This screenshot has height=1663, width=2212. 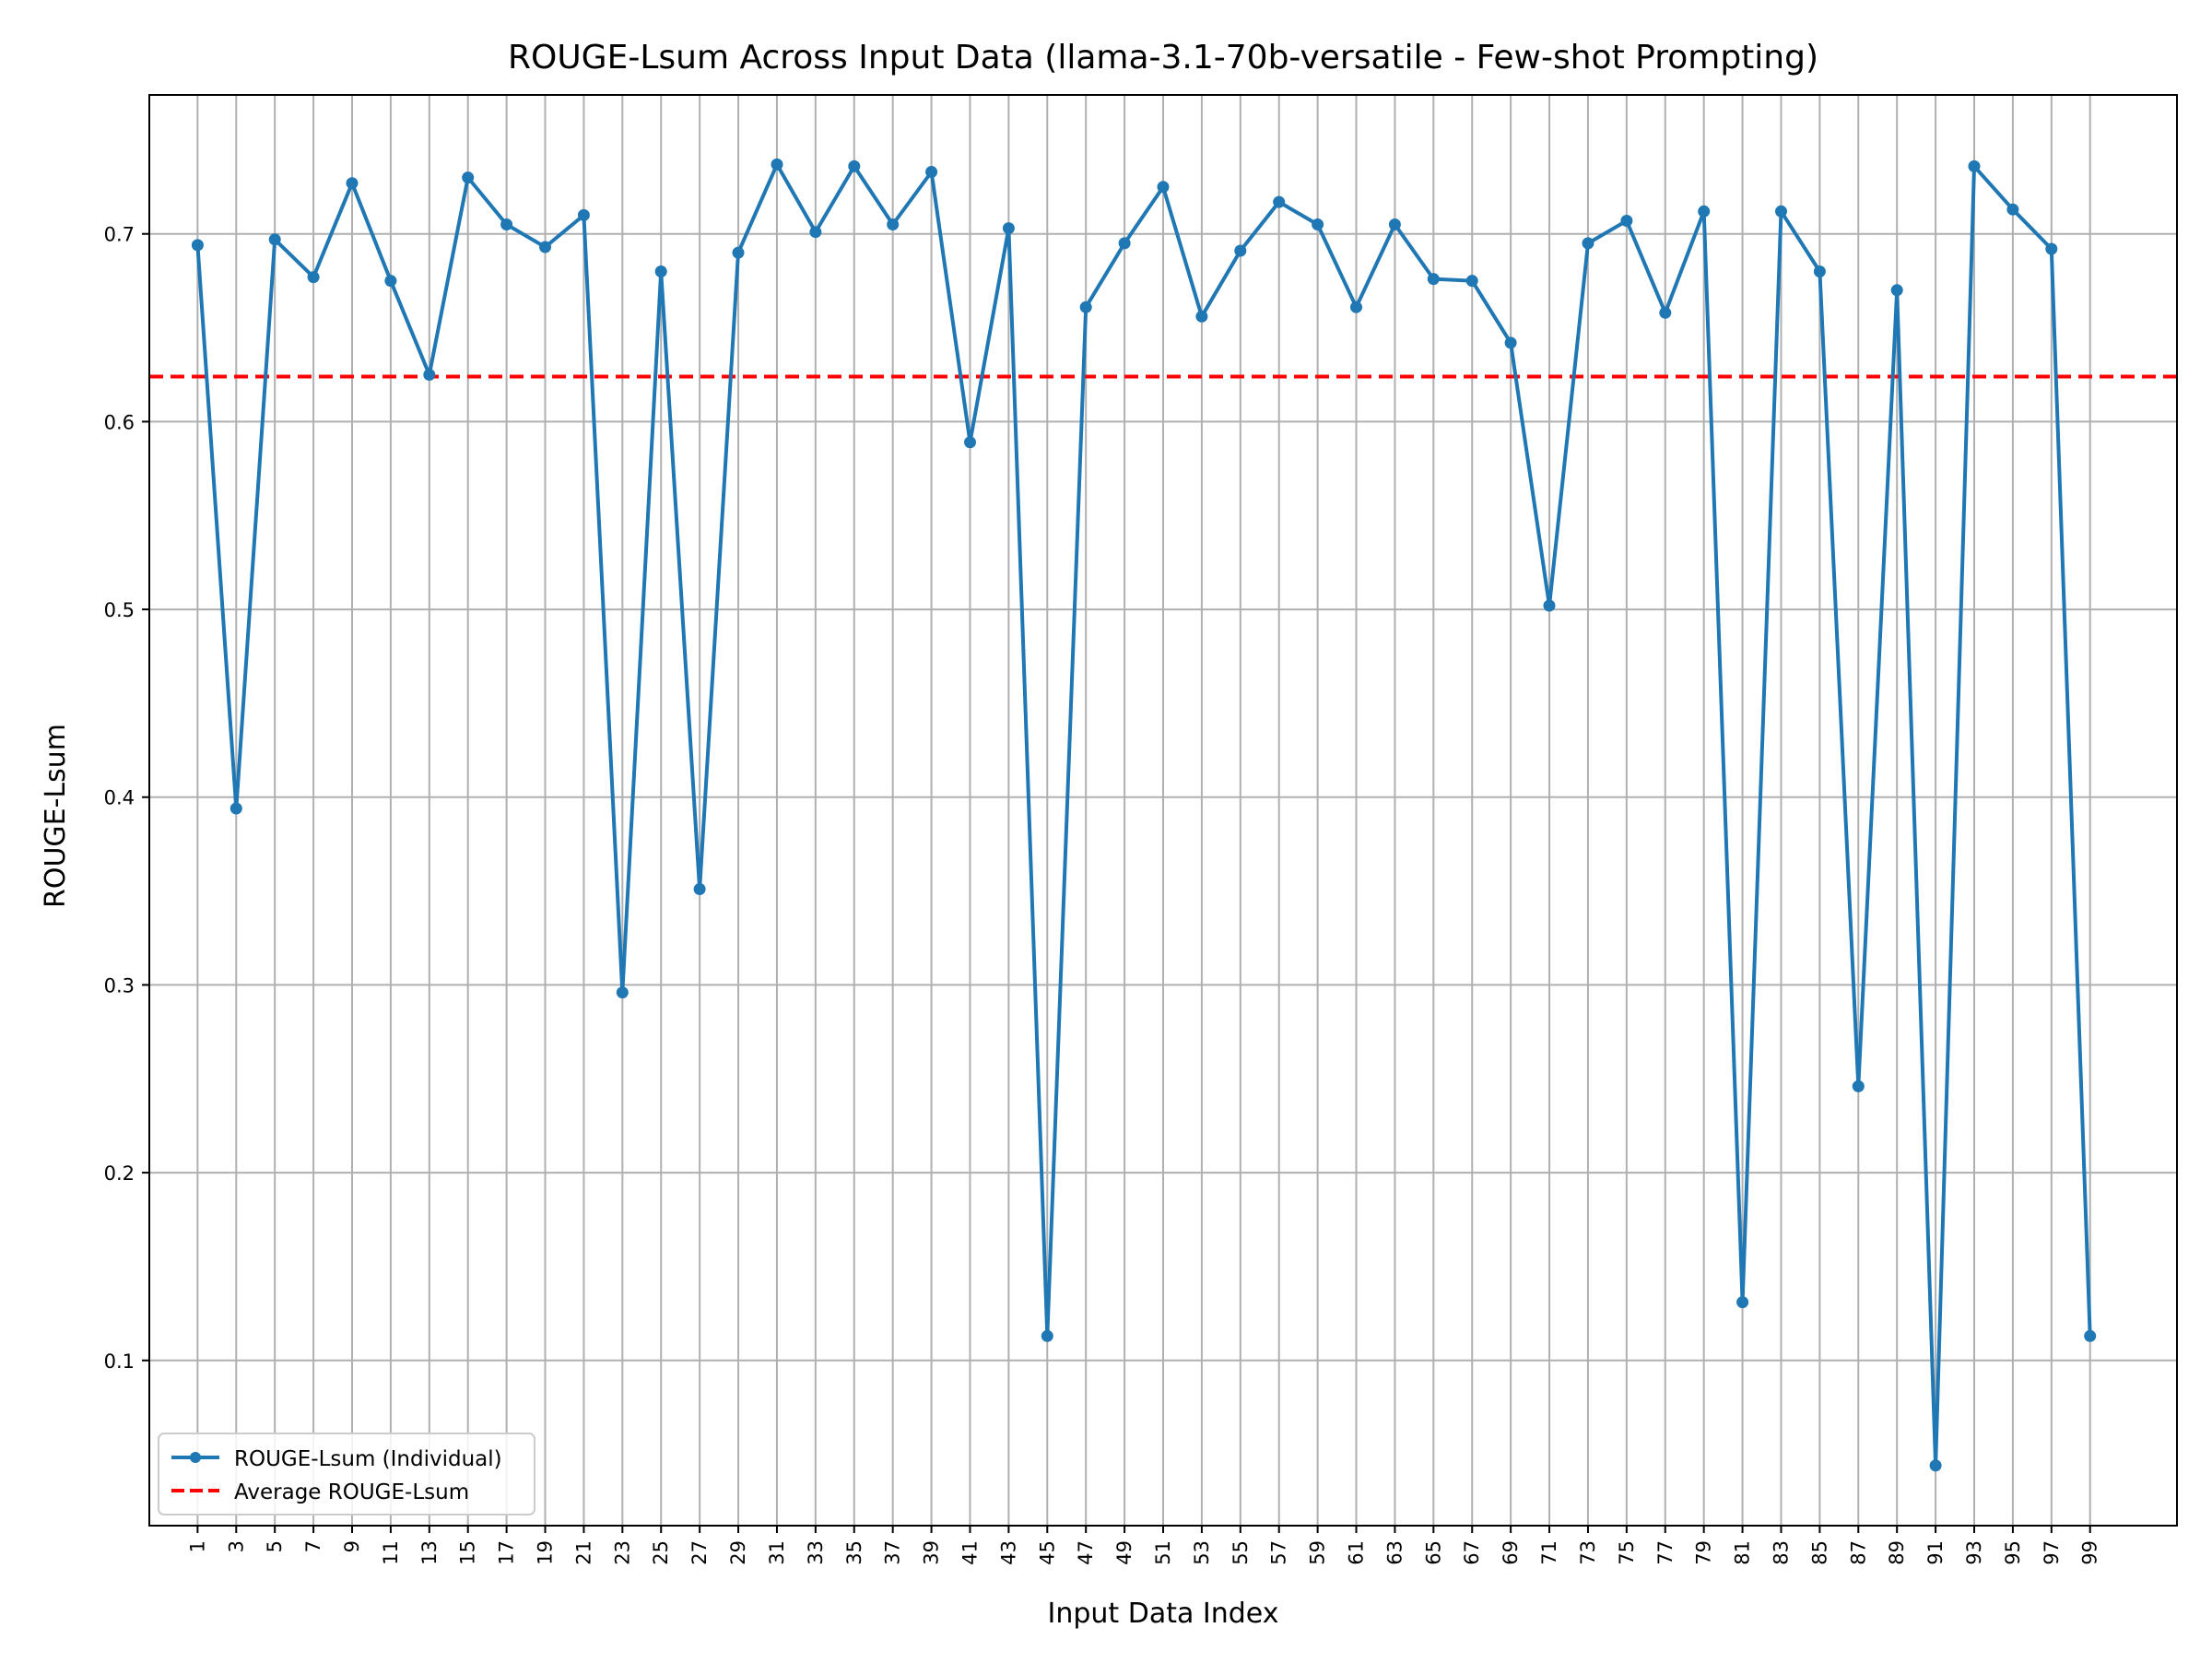 What do you see at coordinates (351, 1492) in the screenshot?
I see `legend-average-label: Average ROUGE-Lsum` at bounding box center [351, 1492].